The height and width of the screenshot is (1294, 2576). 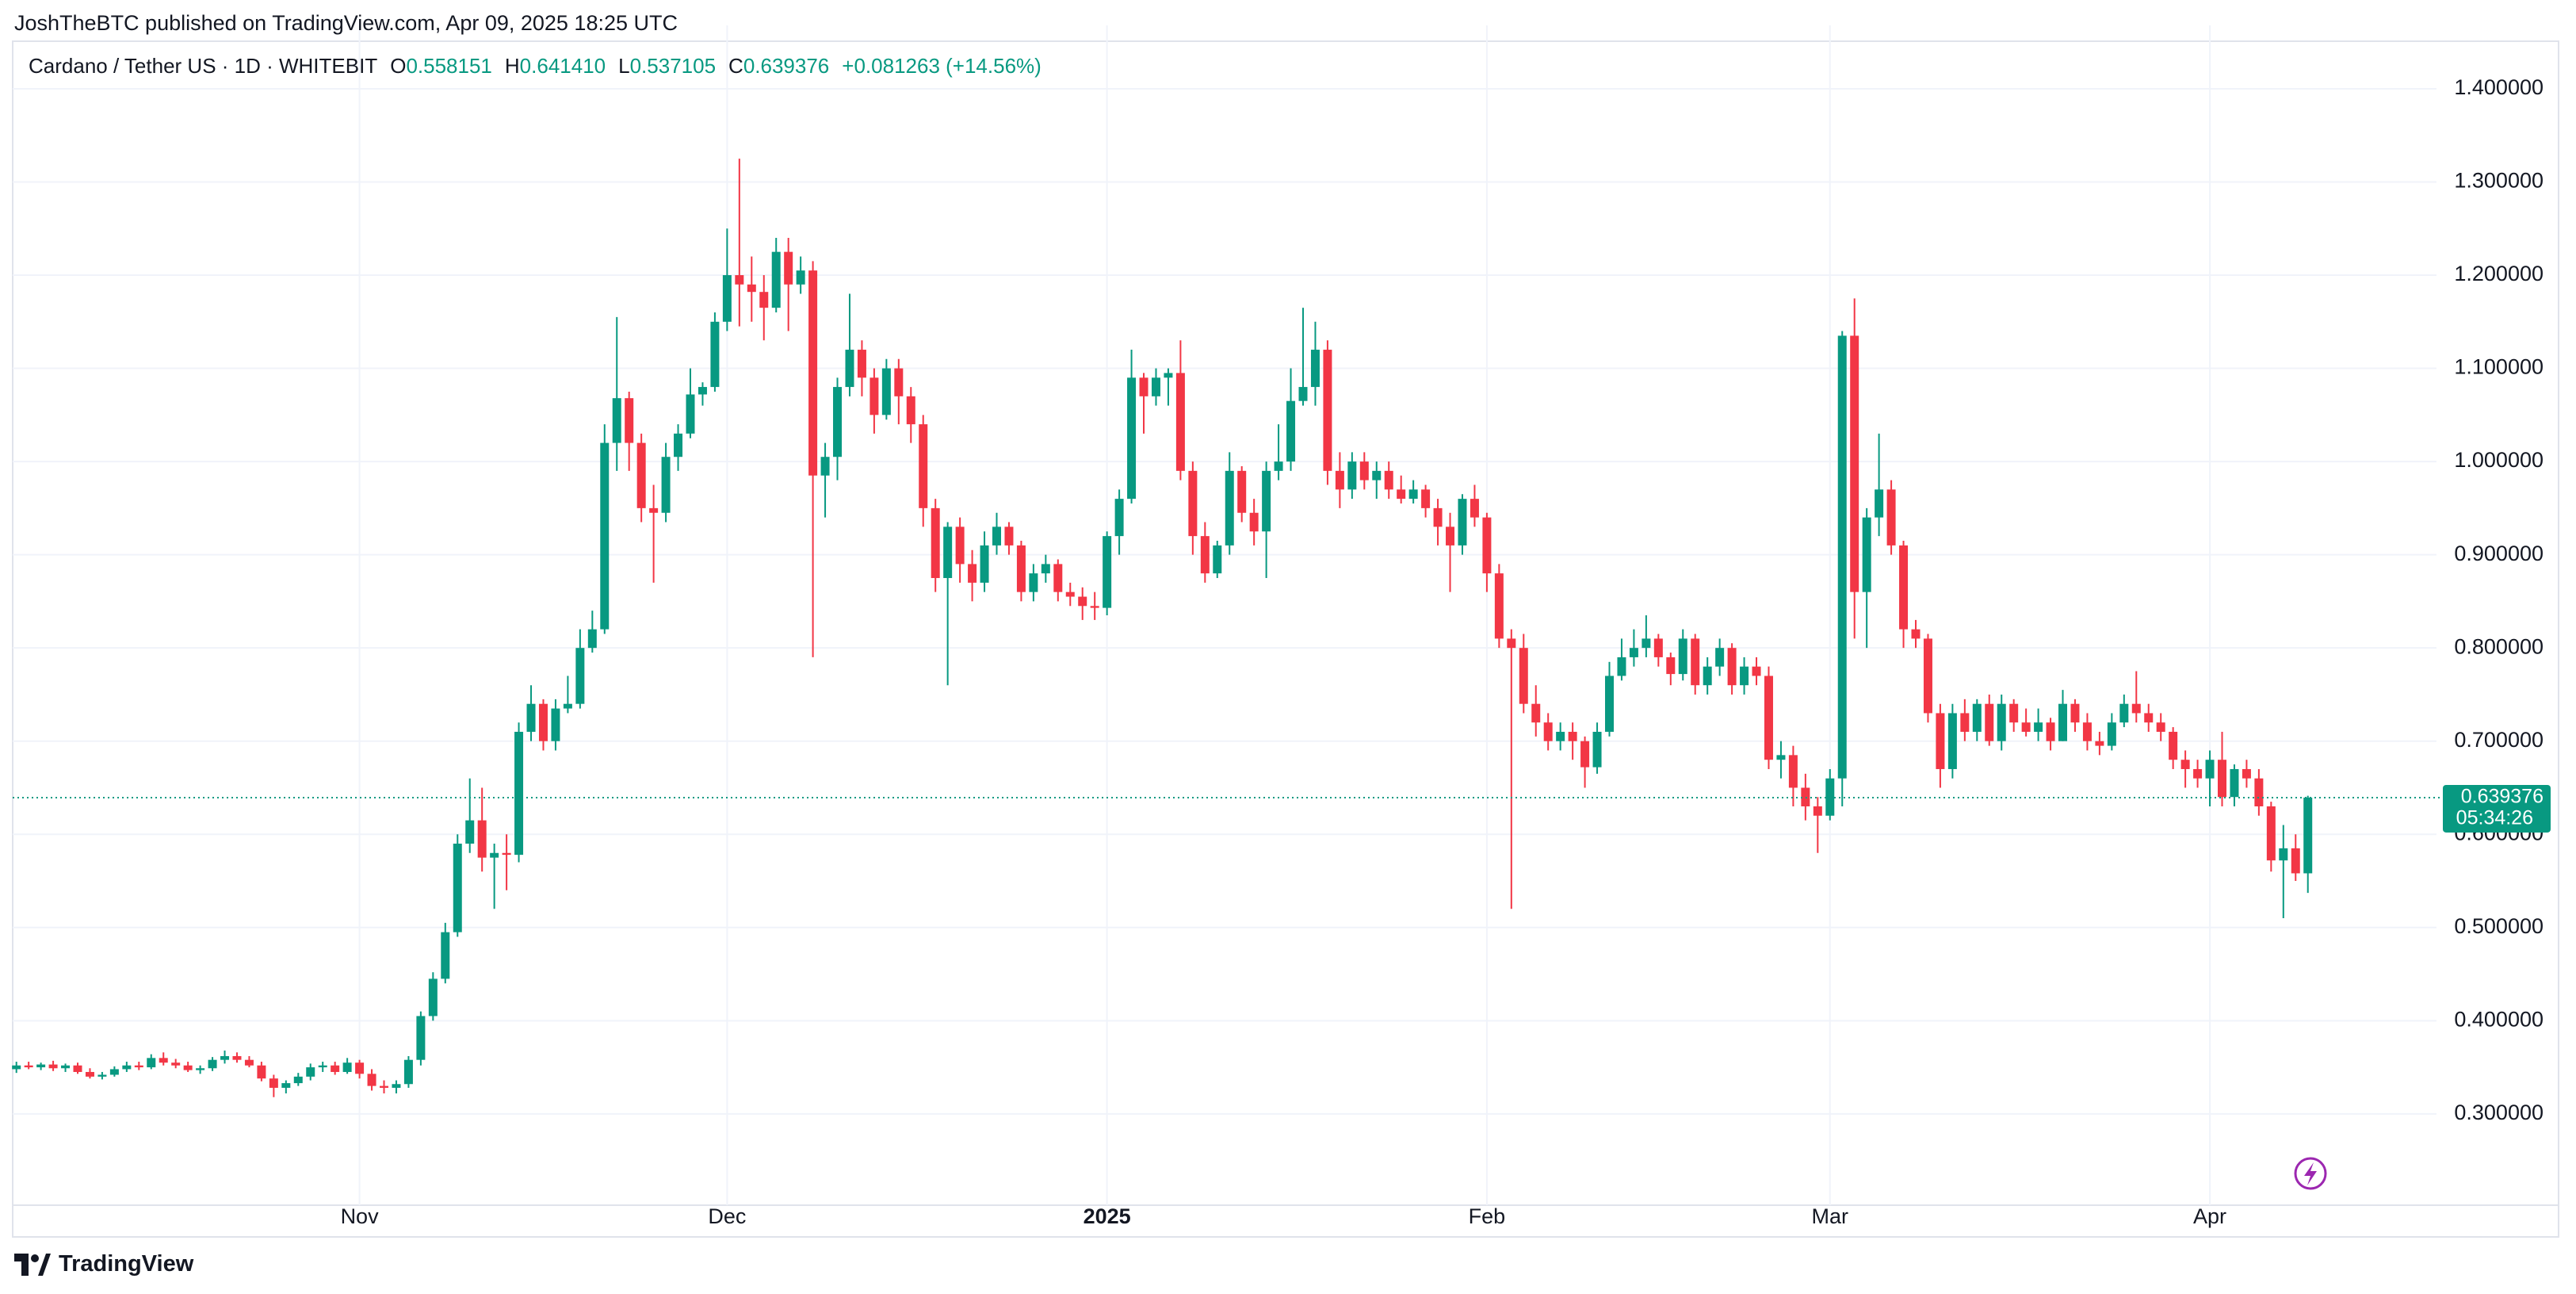 What do you see at coordinates (562, 66) in the screenshot?
I see `ohlc-value: 0.641410` at bounding box center [562, 66].